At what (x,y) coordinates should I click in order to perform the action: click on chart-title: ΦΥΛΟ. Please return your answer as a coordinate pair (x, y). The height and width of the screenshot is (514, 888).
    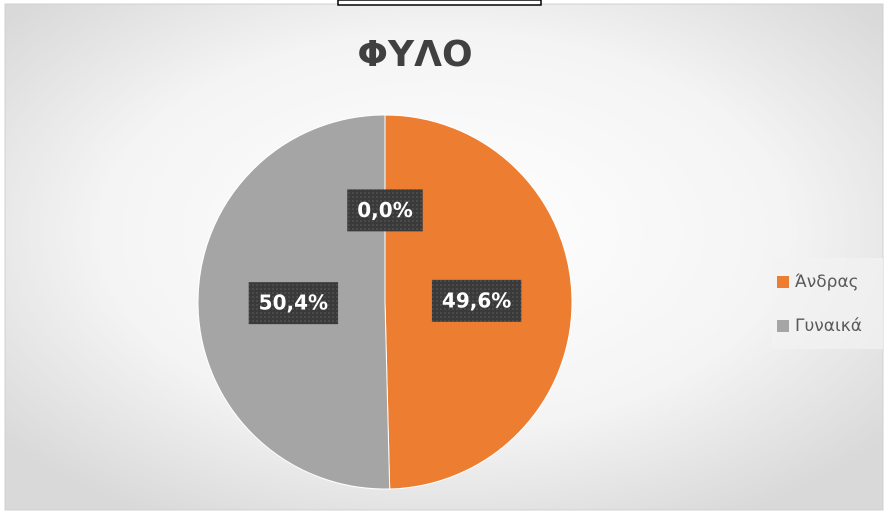
    Looking at the image, I should click on (414, 54).